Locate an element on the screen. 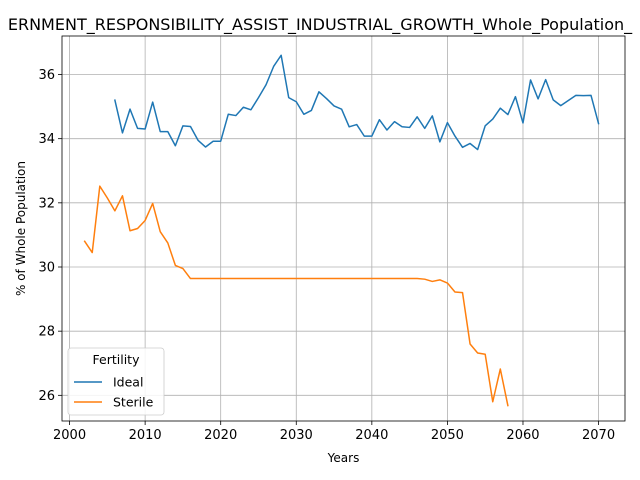 The width and height of the screenshot is (640, 480). y-tick-label: 26 is located at coordinates (46, 396).